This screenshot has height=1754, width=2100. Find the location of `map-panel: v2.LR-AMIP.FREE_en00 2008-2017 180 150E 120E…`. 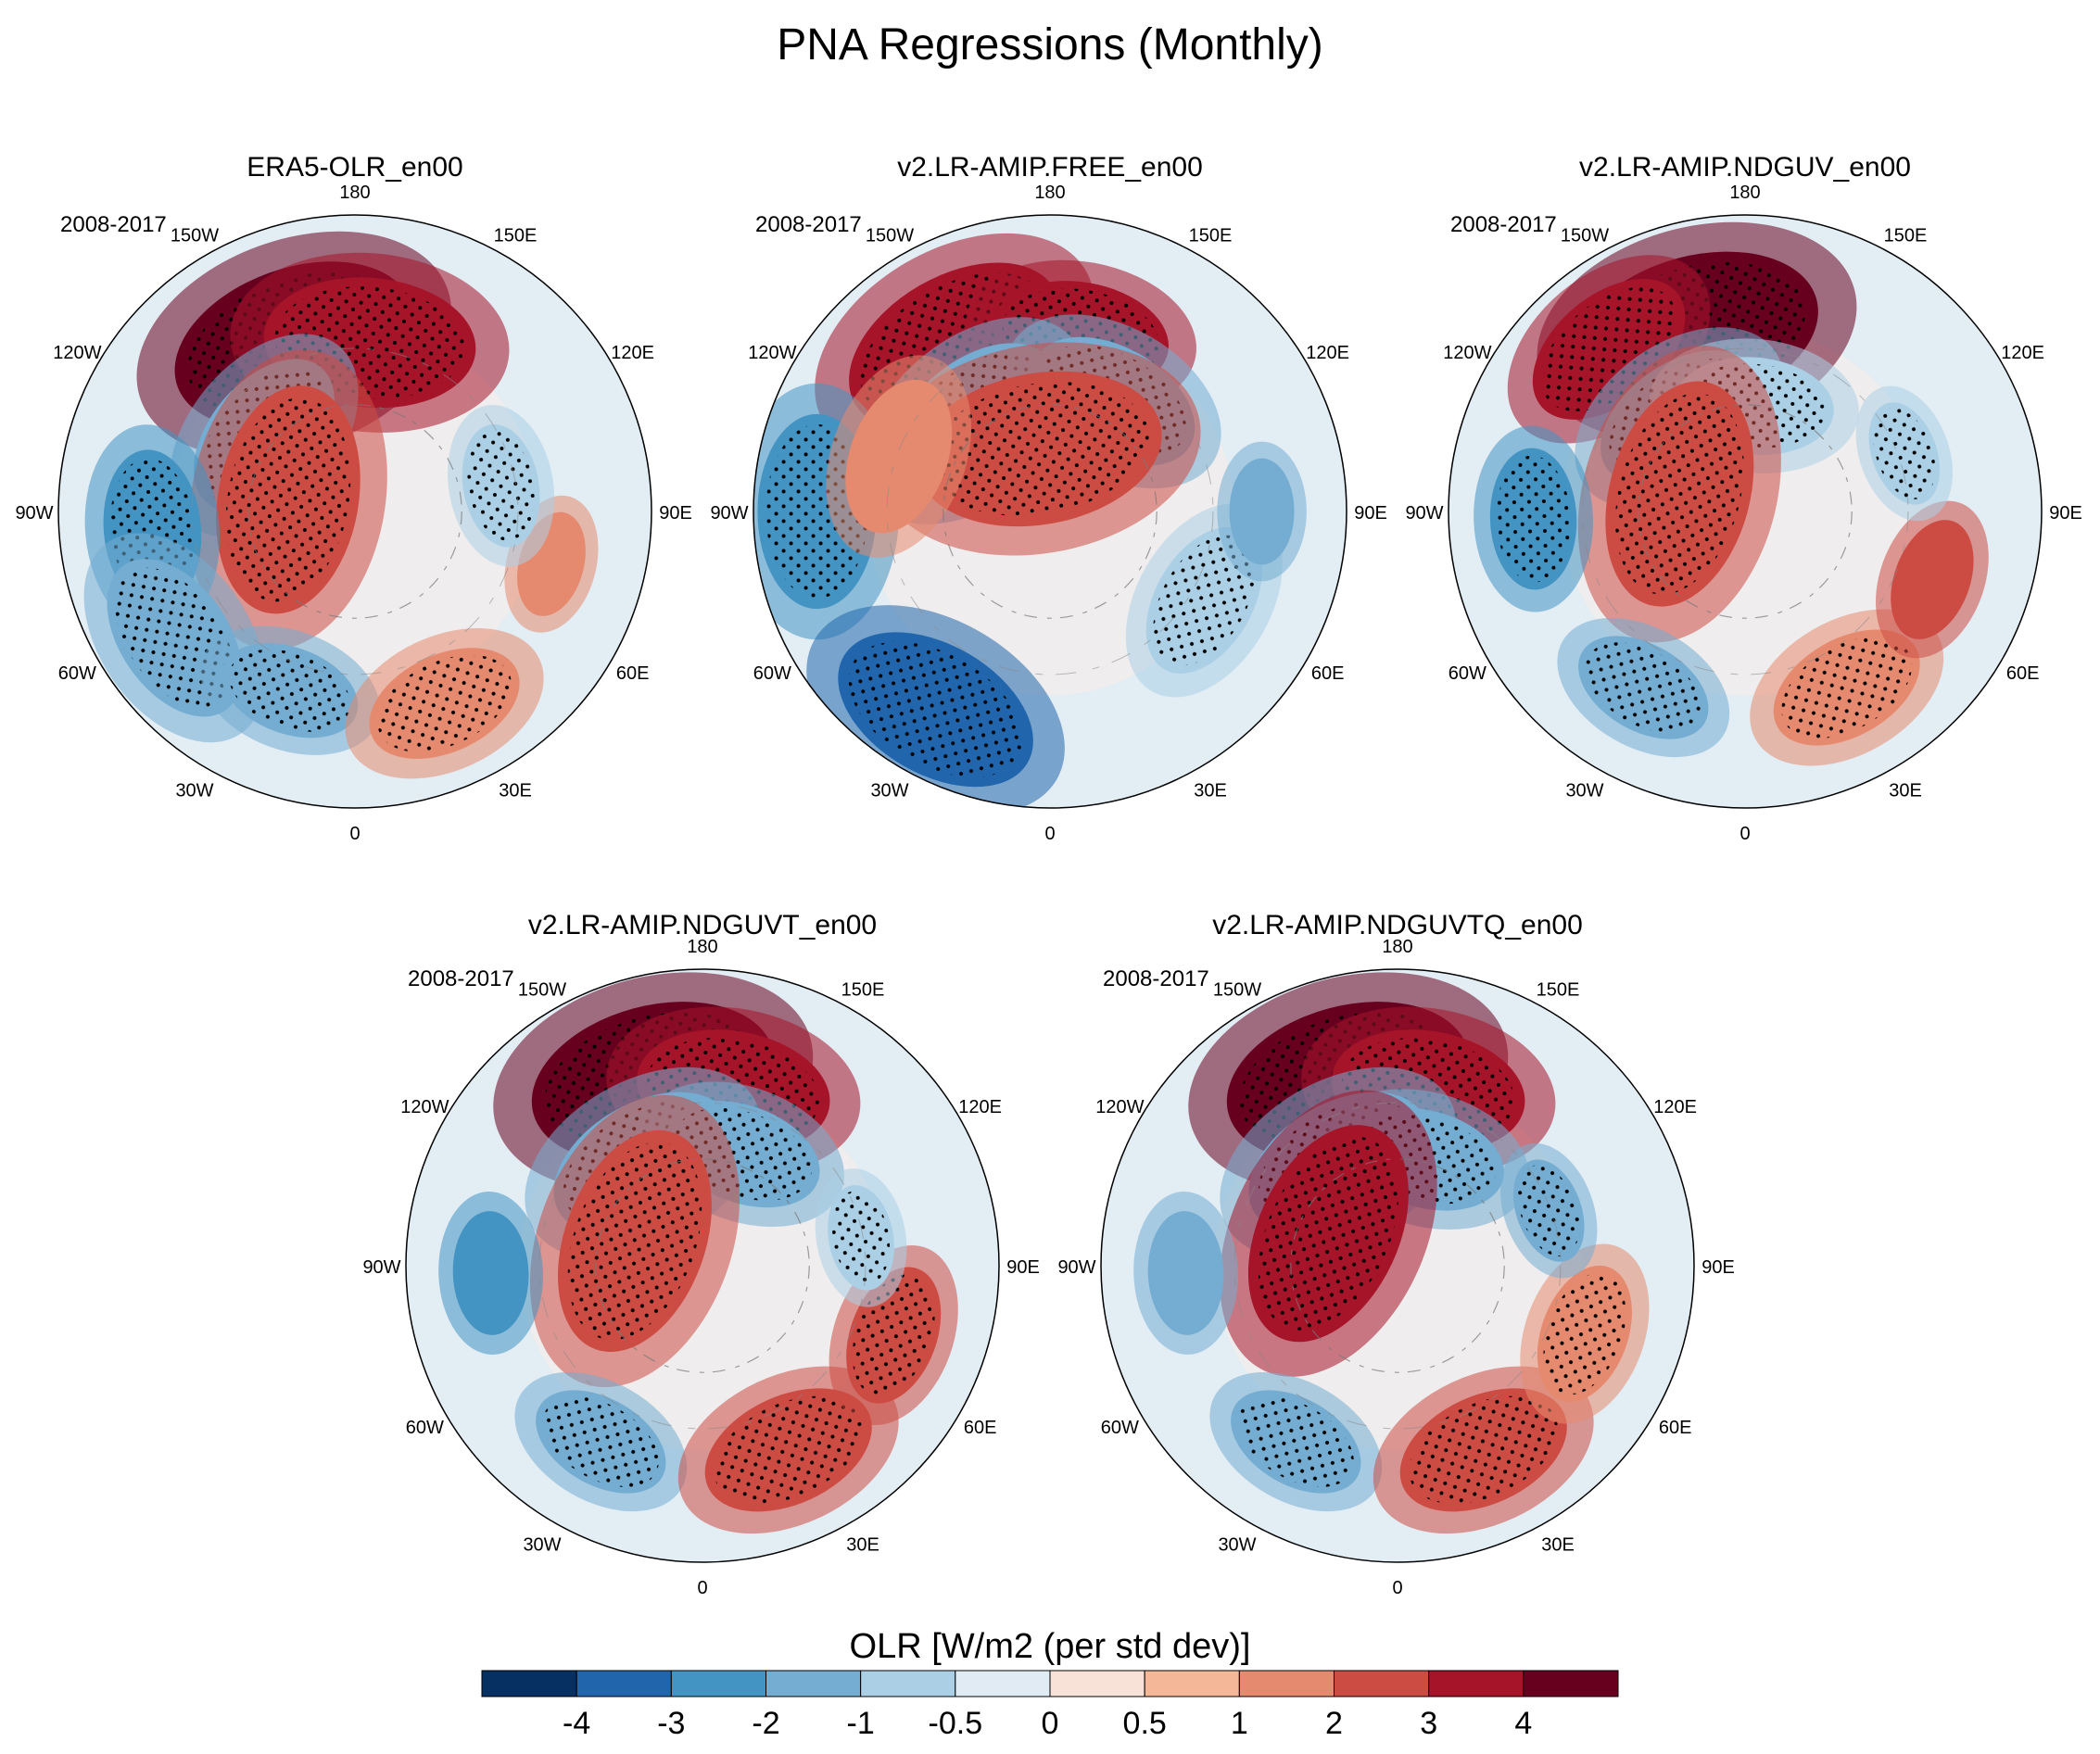

map-panel: v2.LR-AMIP.FREE_en00 2008-2017 180 150E 120E… is located at coordinates (1048, 498).